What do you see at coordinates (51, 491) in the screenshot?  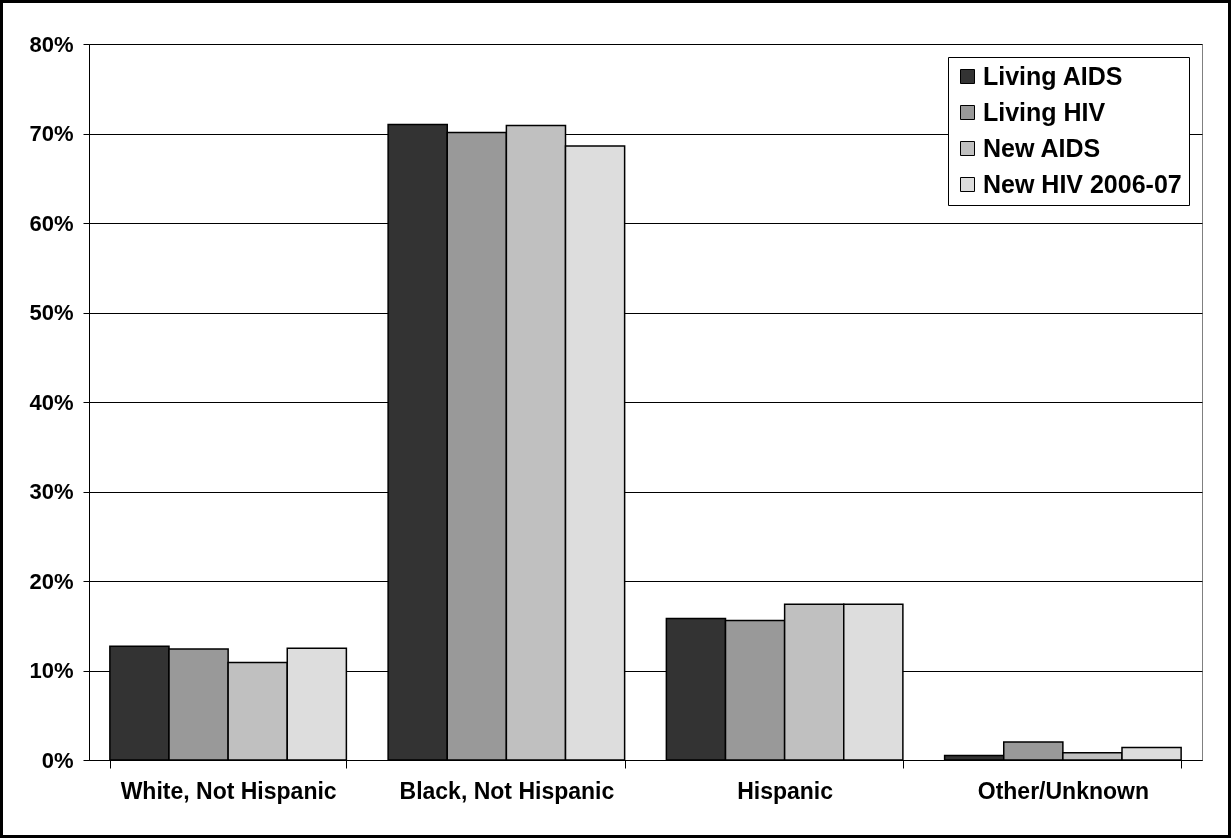 I see `y-tick-label: 30%` at bounding box center [51, 491].